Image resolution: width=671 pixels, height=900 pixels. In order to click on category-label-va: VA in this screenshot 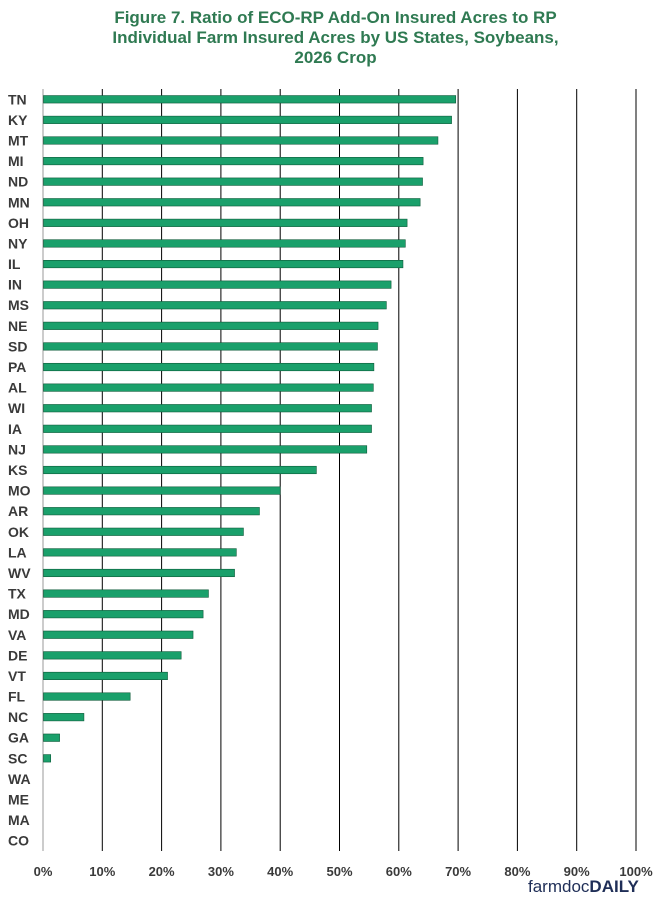, I will do `click(17, 635)`.